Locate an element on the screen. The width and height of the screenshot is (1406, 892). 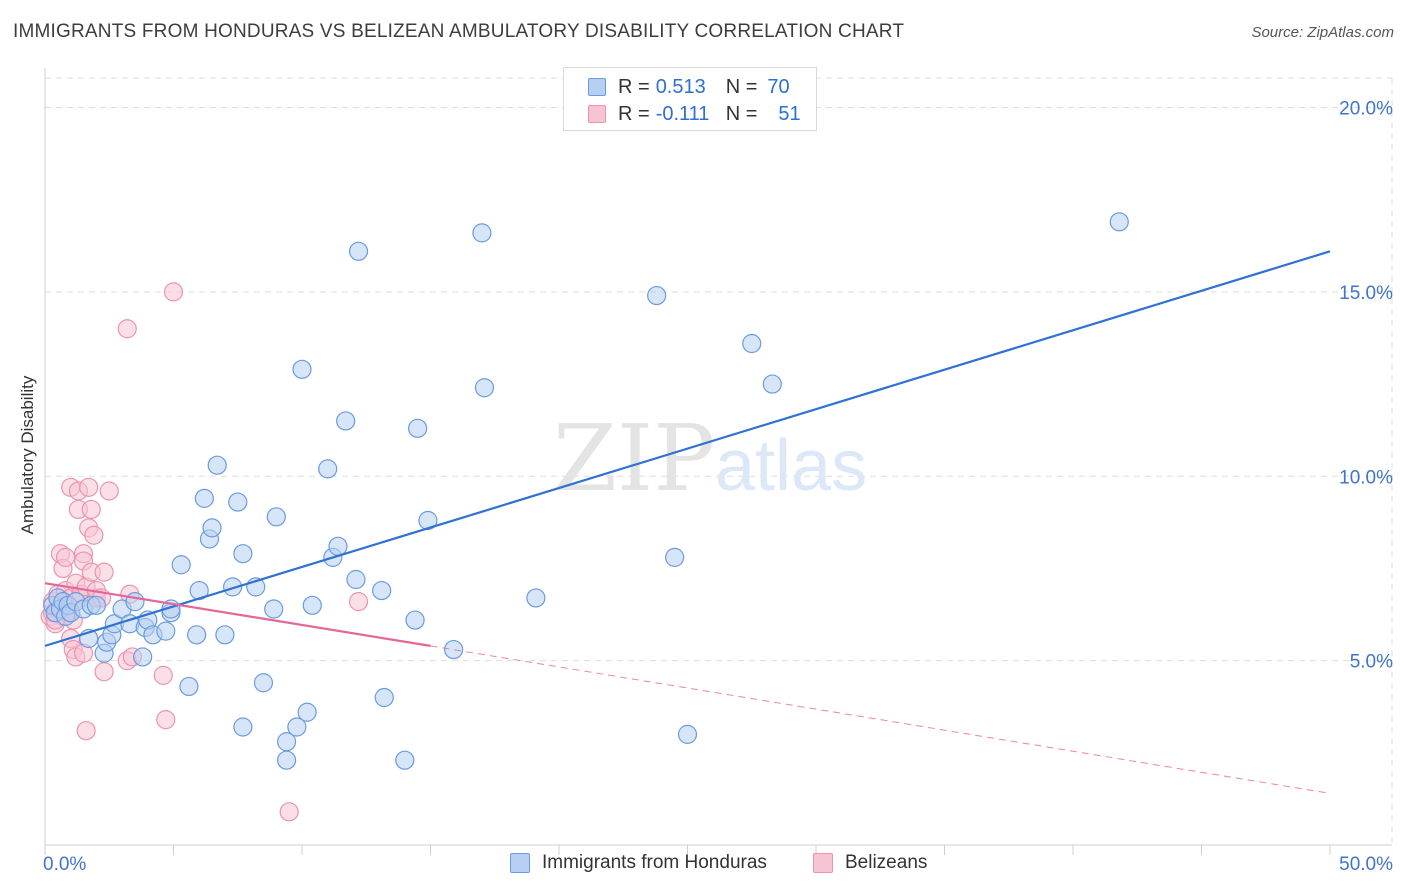
y-tick-label: 10.0% is located at coordinates (1366, 477).